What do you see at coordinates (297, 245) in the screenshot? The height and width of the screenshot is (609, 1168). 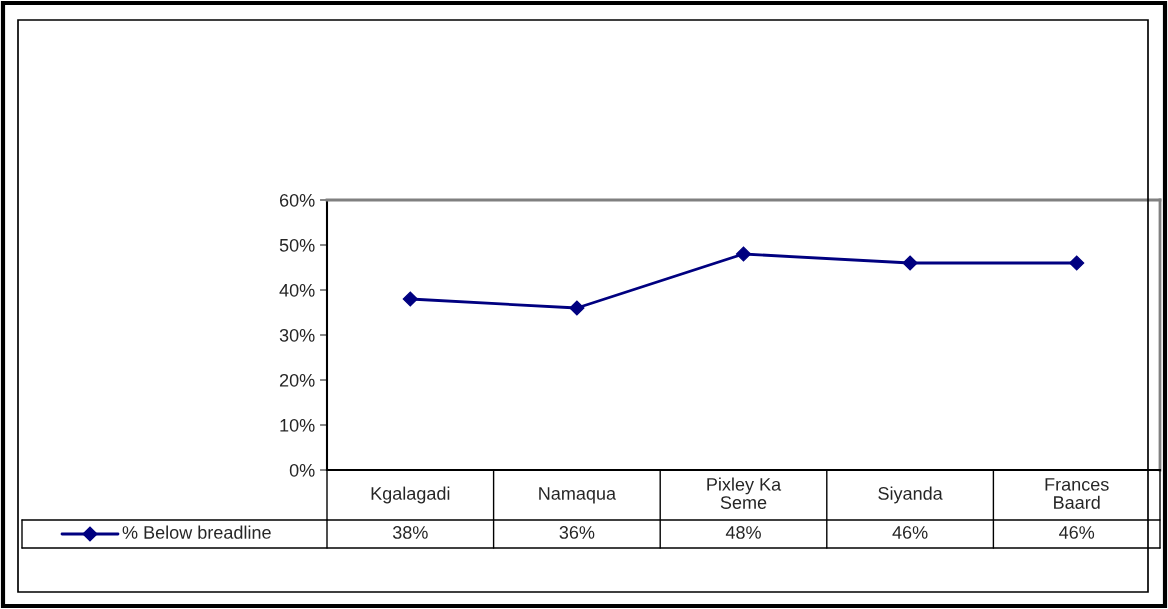 I see `y-tick-label: 50%` at bounding box center [297, 245].